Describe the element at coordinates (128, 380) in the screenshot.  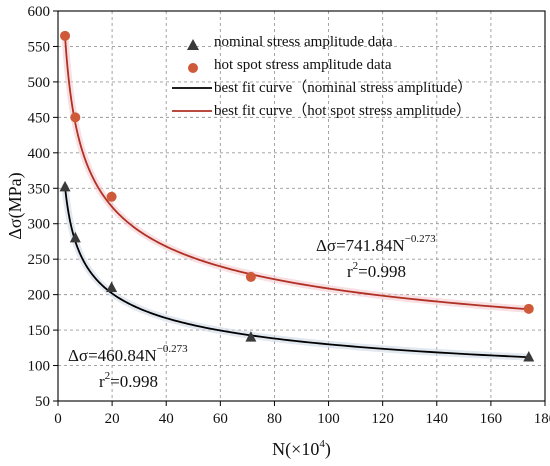
I see `nominal-fit-r-squared: r2=0.998` at that location.